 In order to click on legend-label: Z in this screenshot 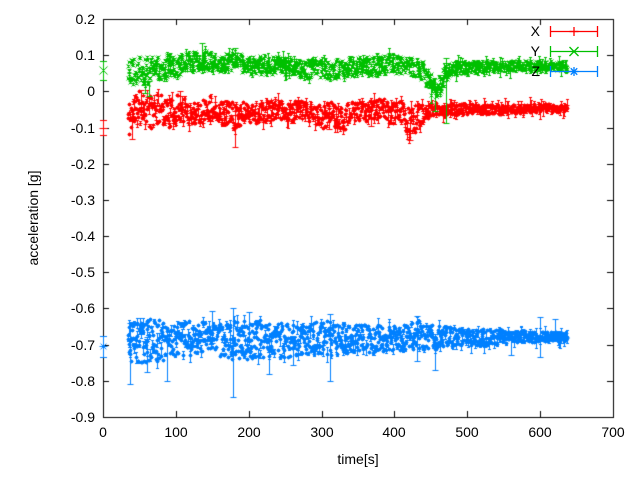, I will do `click(535, 71)`.